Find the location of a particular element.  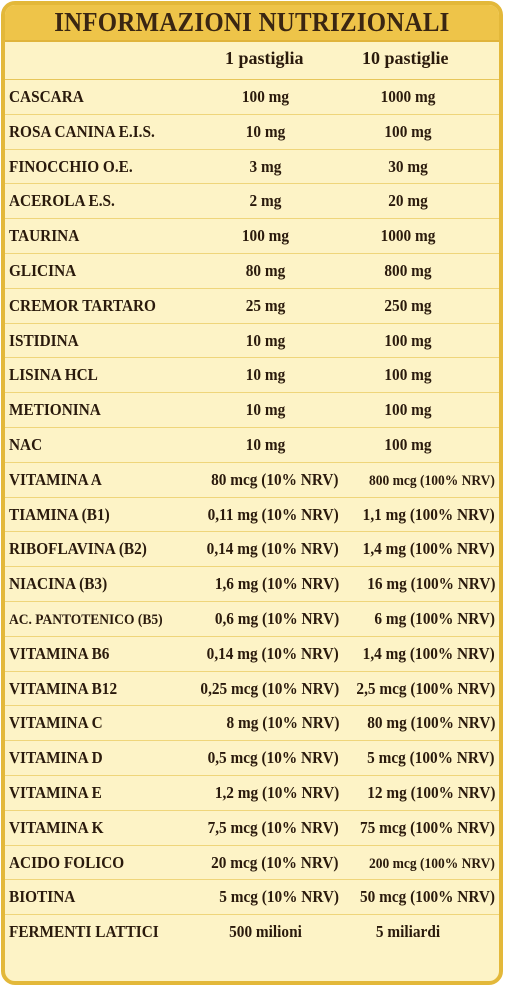

amount-ten-tablets: 5 miliardi is located at coordinates (408, 932).